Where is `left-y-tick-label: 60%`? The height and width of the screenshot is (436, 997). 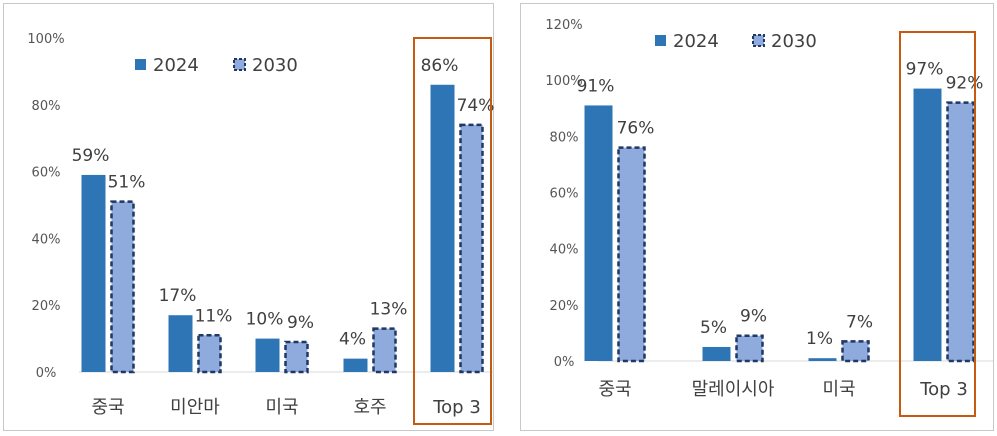
left-y-tick-label: 60% is located at coordinates (46, 173).